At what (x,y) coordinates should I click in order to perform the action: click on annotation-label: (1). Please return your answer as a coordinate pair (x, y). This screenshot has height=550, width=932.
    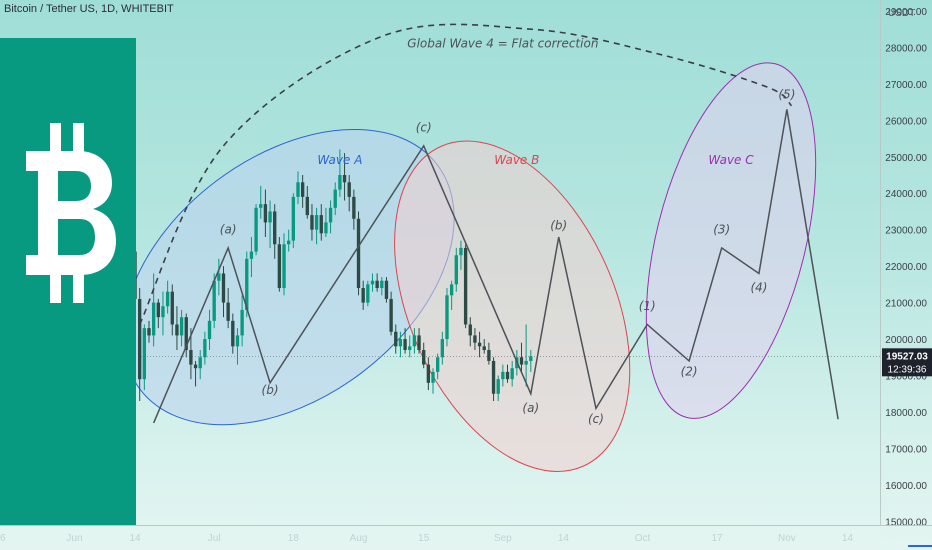
    Looking at the image, I should click on (647, 306).